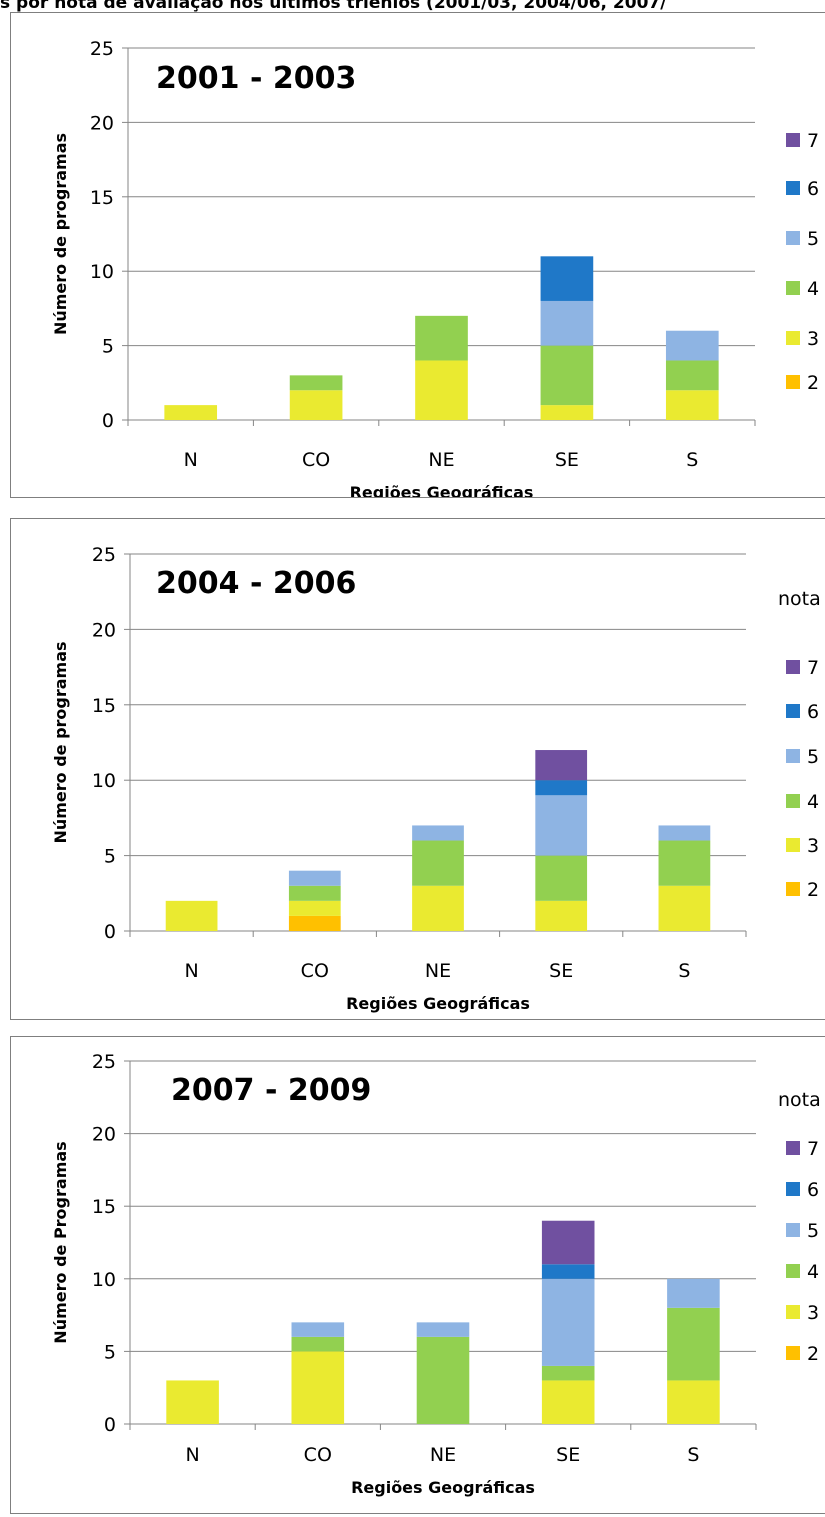  What do you see at coordinates (813, 1313) in the screenshot?
I see `legend-label-3: 3` at bounding box center [813, 1313].